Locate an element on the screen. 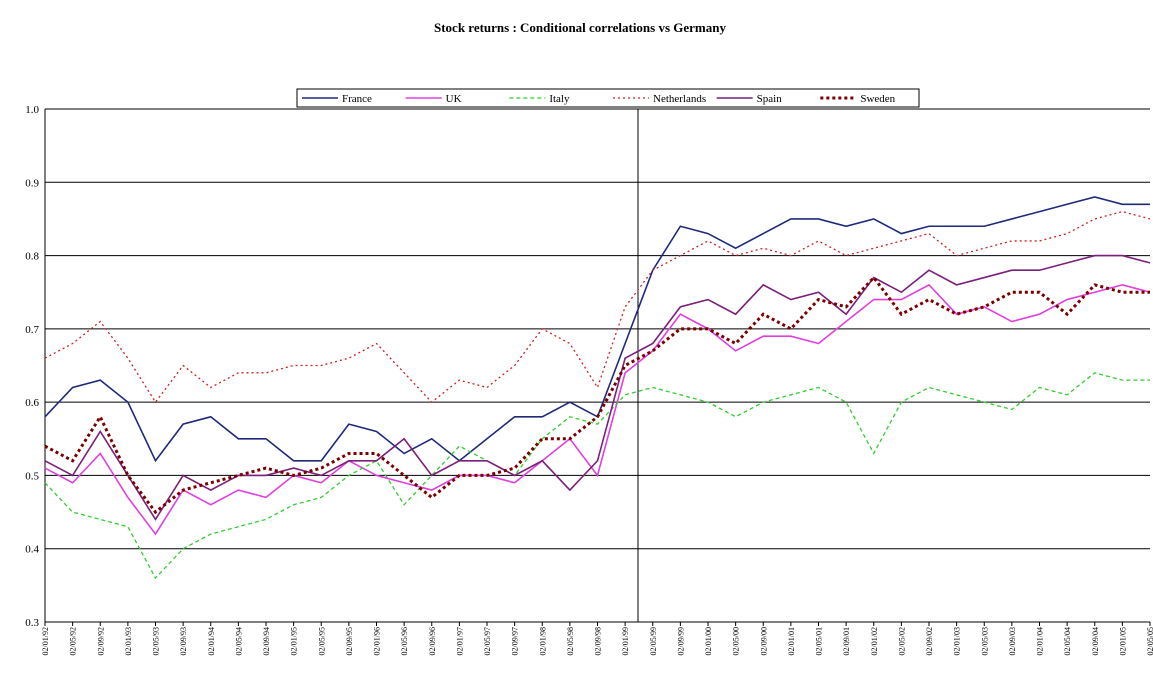  x-tick-label: 02/05/94 is located at coordinates (238, 641).